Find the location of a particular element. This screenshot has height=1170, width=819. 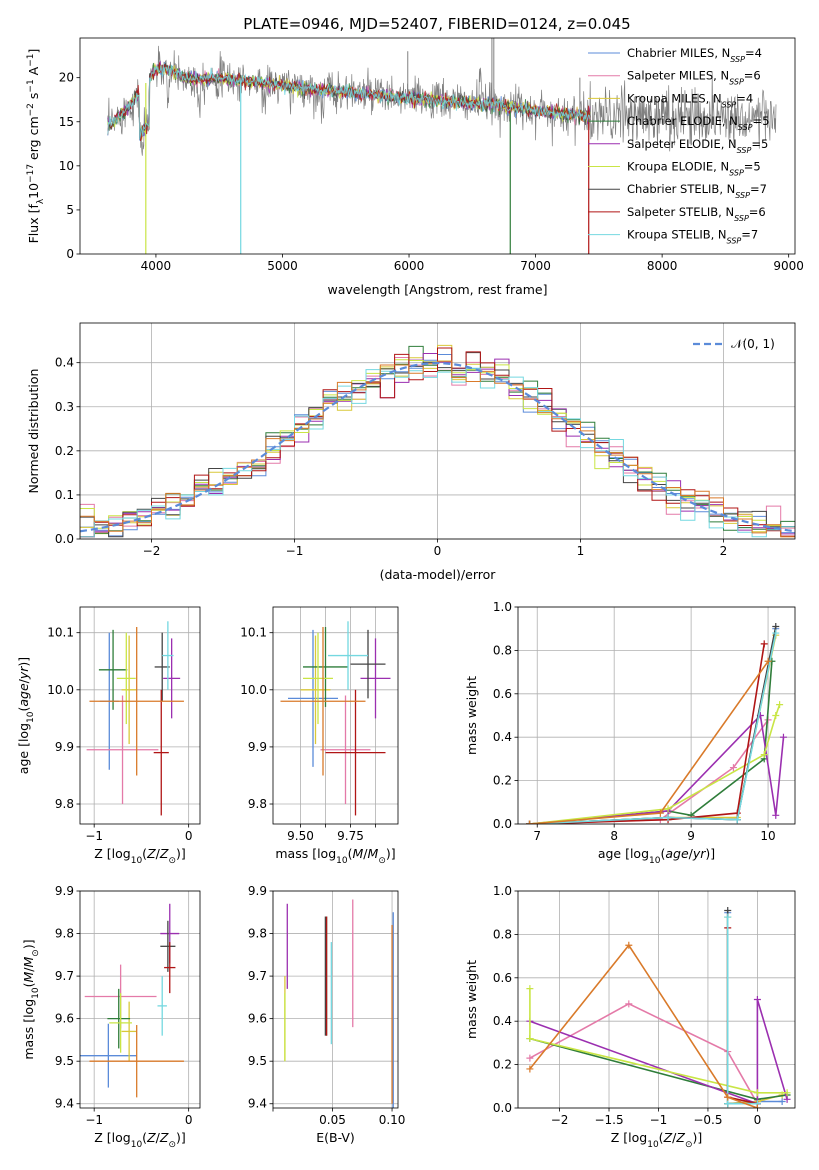

legend-name: Salpeter MILES, N is located at coordinates (678, 76).